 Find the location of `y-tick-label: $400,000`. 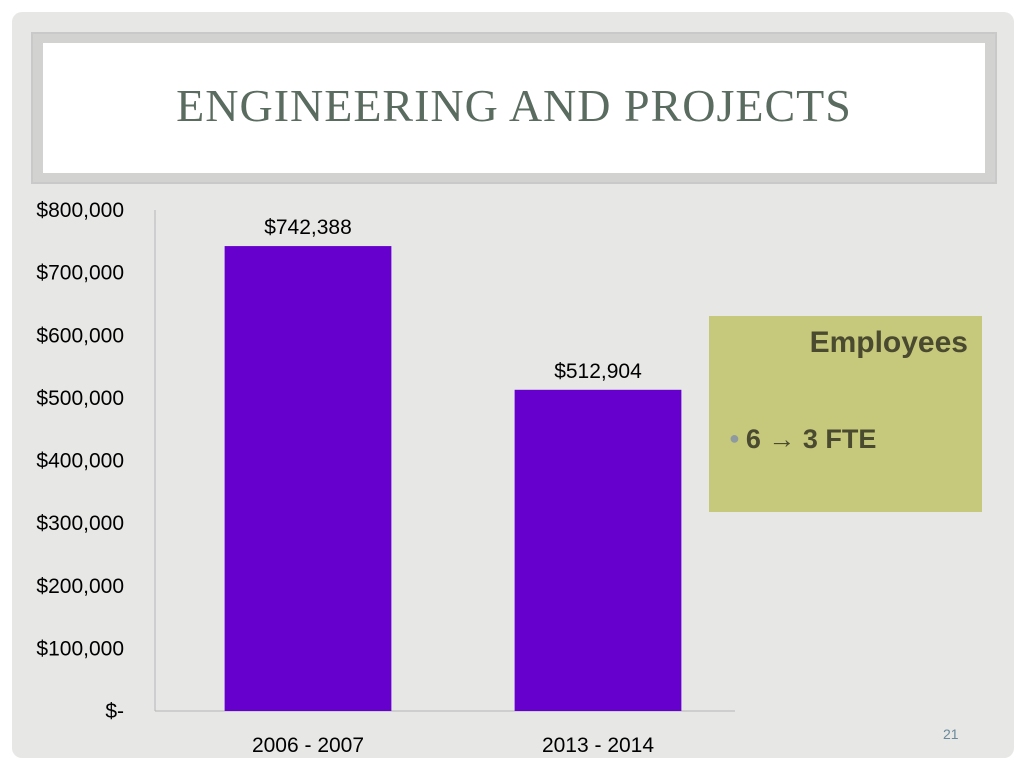

y-tick-label: $400,000 is located at coordinates (80, 461).